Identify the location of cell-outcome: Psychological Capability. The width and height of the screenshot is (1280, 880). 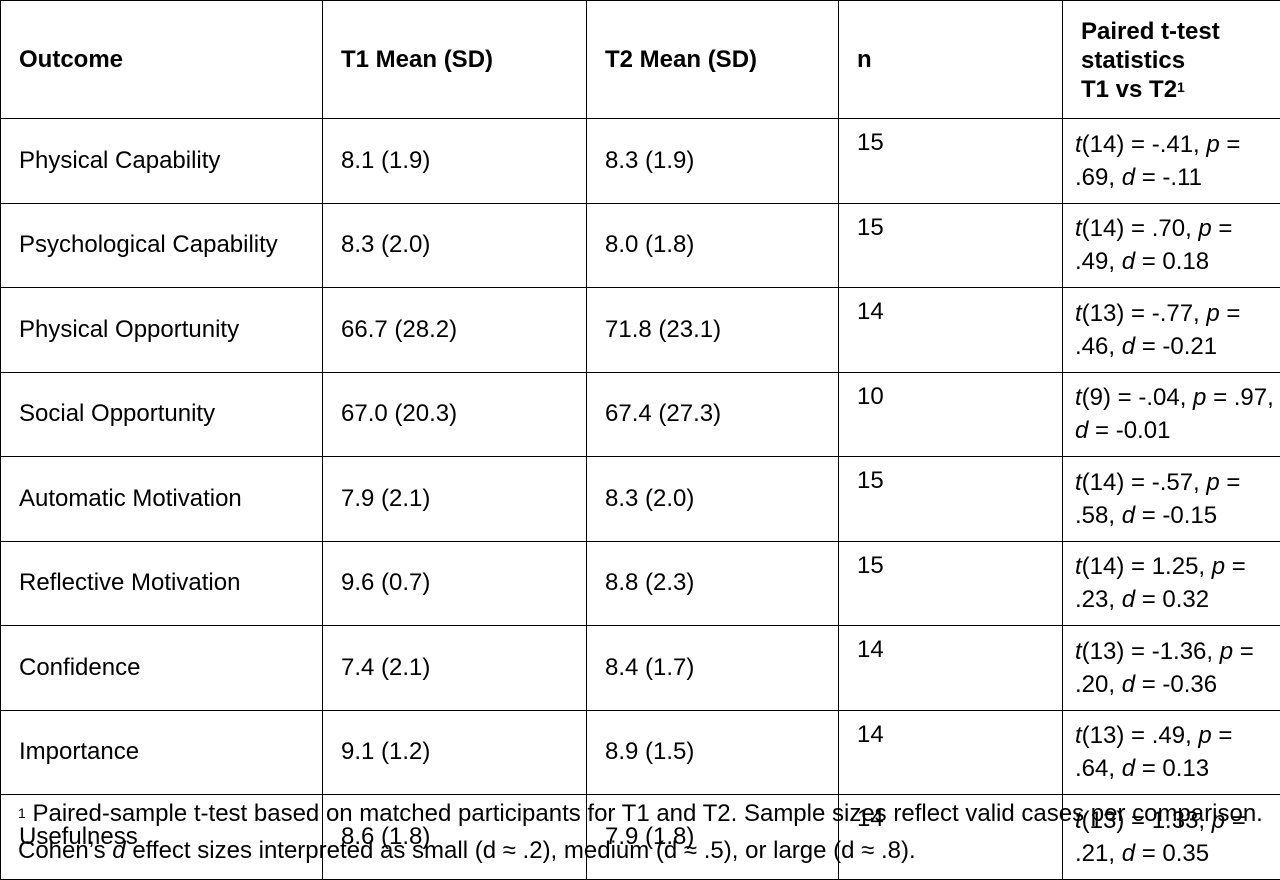
(162, 245).